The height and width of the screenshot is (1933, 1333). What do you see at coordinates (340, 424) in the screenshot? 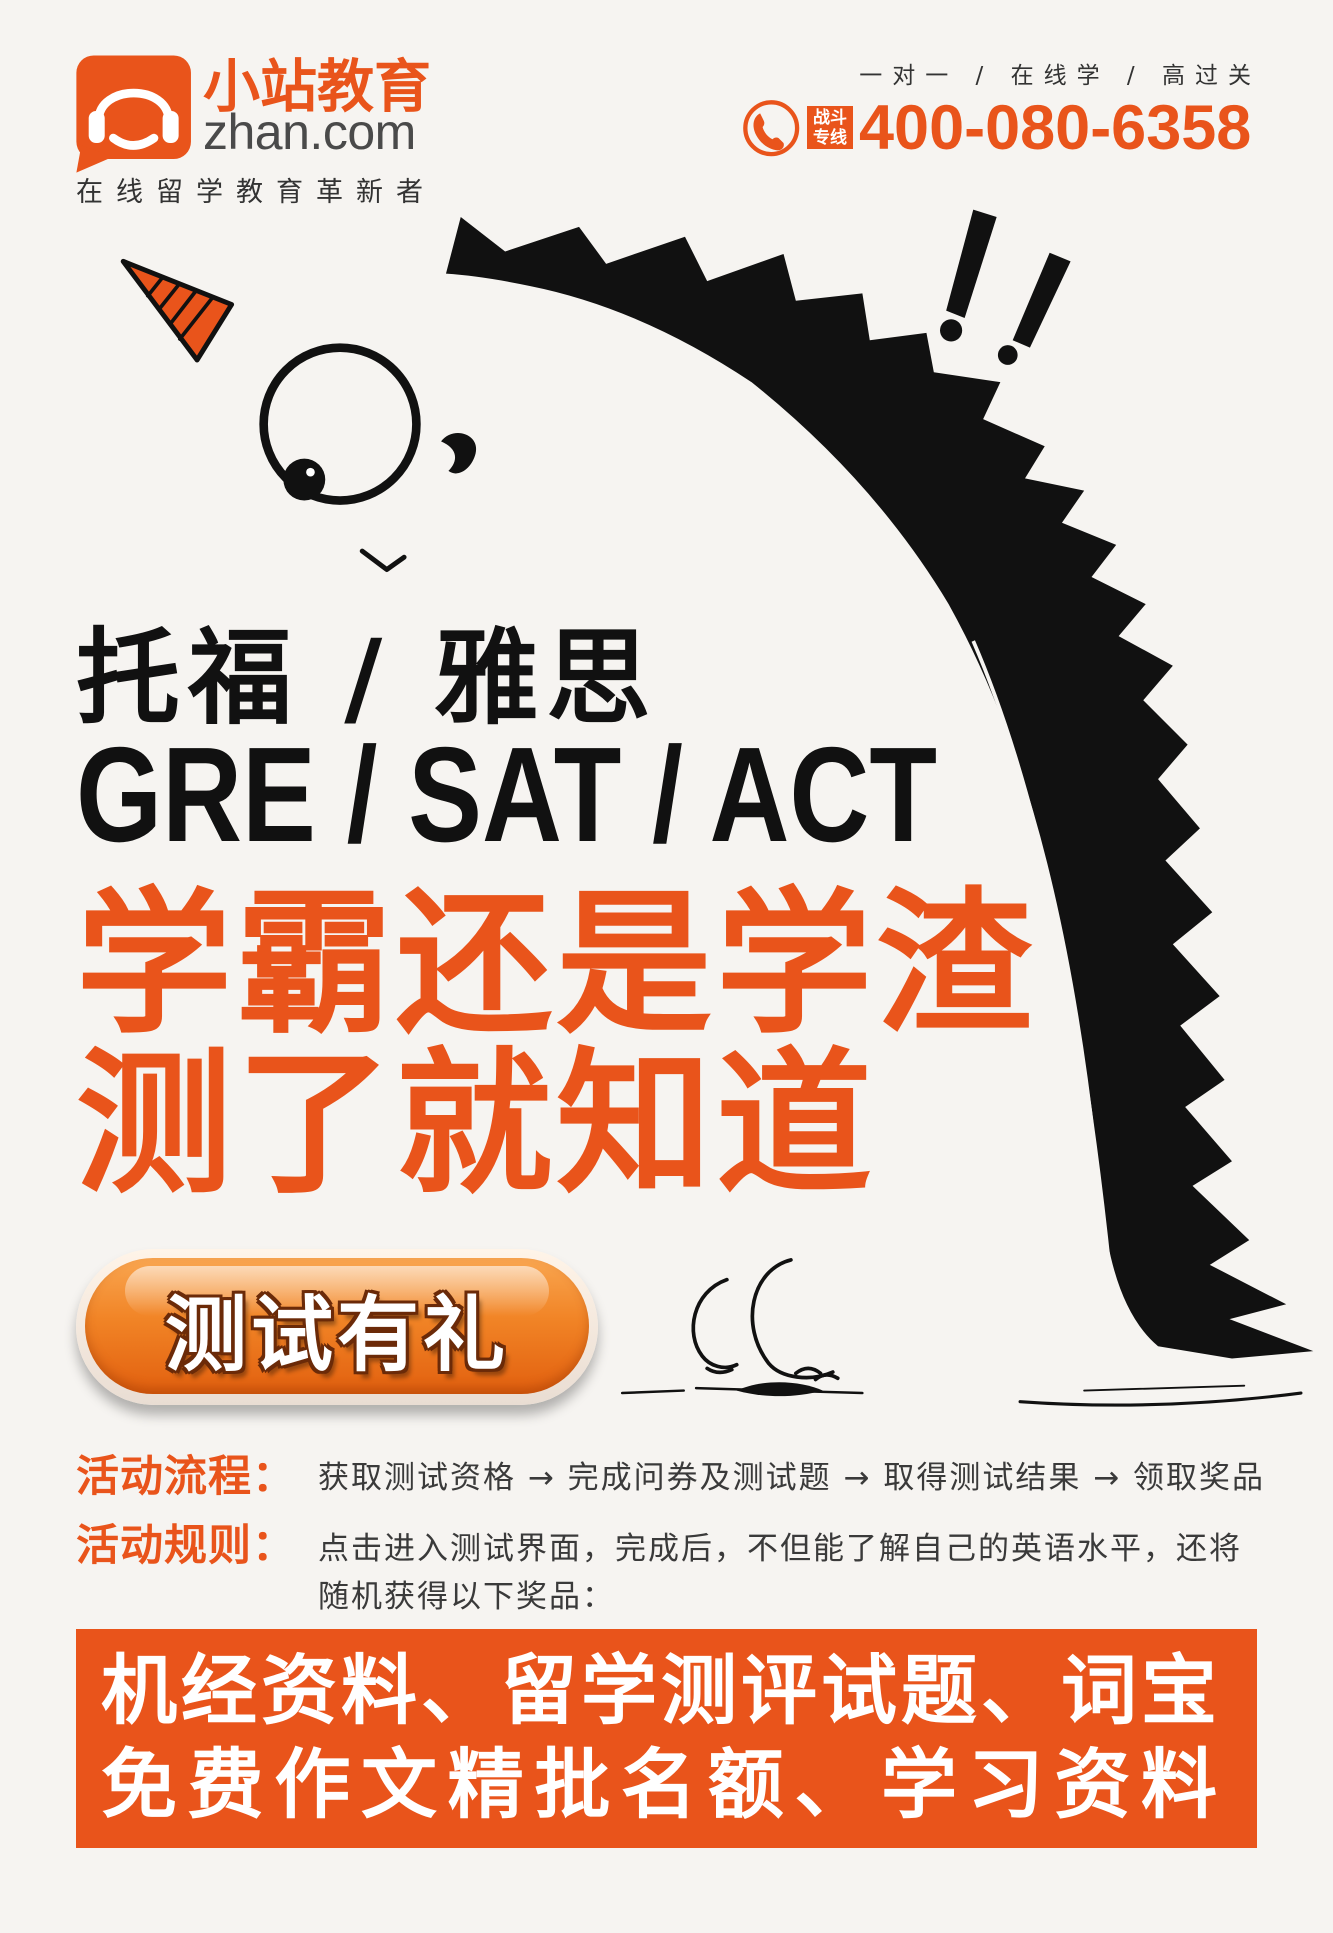
I see `dinosaur-eye` at bounding box center [340, 424].